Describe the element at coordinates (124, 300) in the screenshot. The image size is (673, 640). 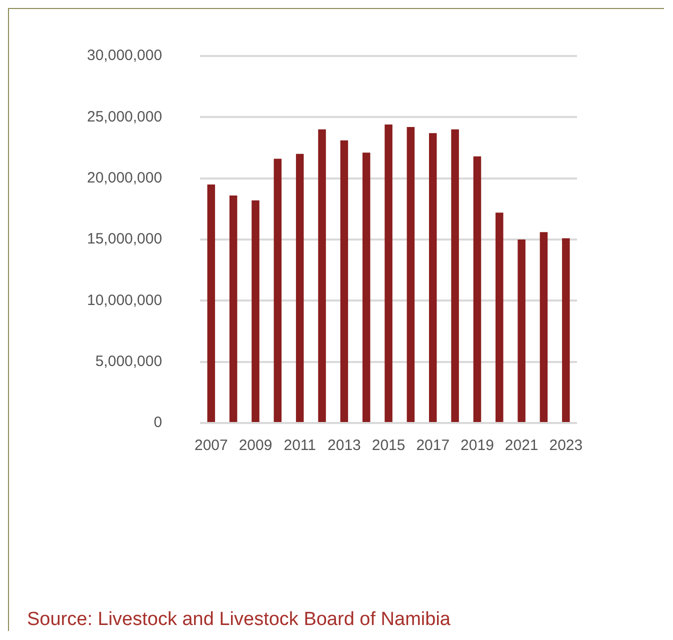
I see `y-tick-label: 10,000,000` at that location.